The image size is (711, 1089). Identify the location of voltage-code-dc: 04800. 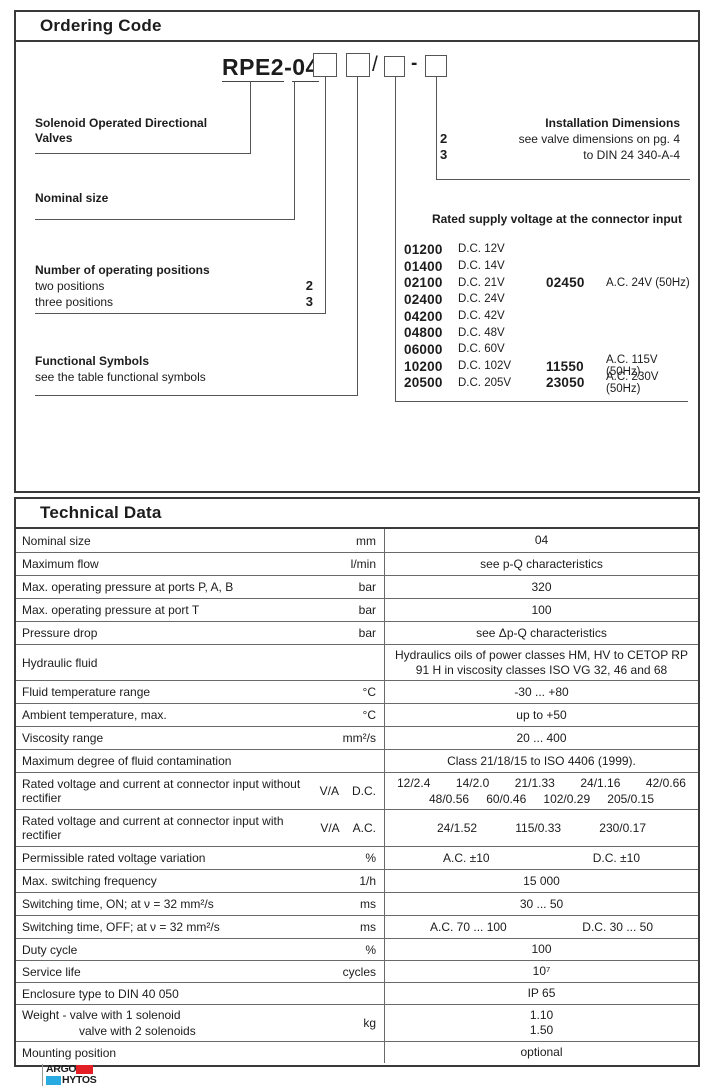
(423, 333).